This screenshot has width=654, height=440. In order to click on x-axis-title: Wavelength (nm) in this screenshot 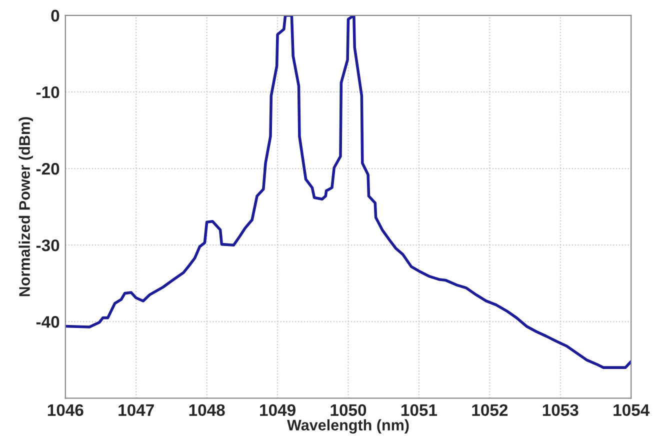, I will do `click(348, 426)`.